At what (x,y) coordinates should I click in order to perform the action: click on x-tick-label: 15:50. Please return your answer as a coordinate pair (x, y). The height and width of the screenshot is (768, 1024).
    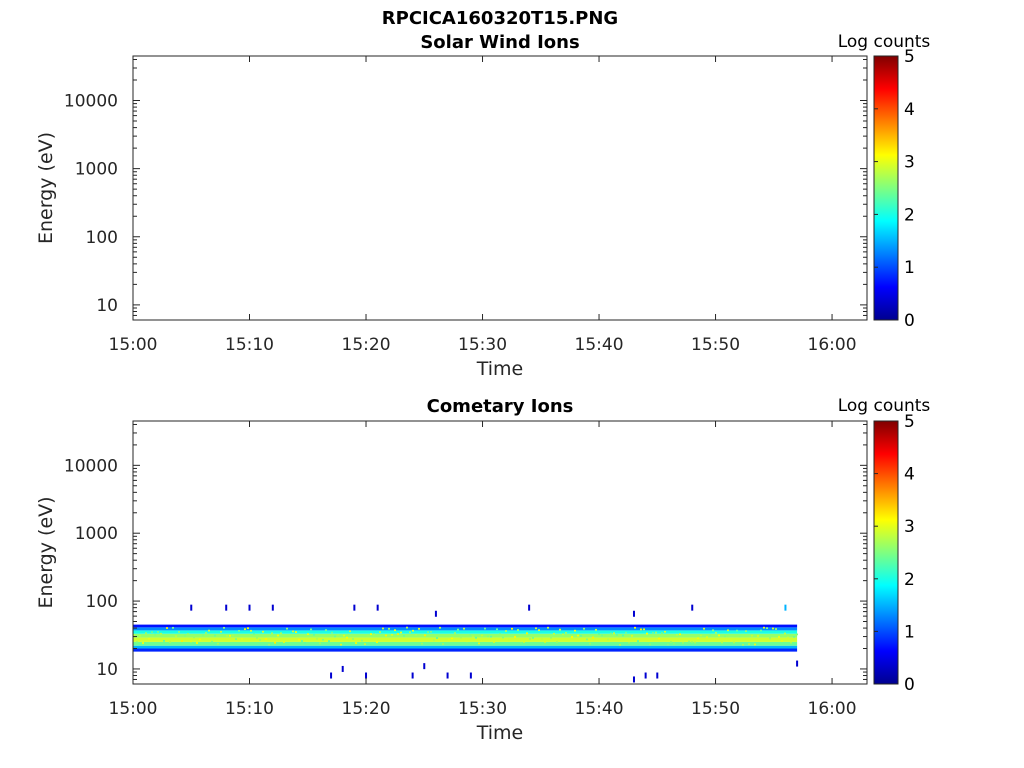
    Looking at the image, I should click on (715, 345).